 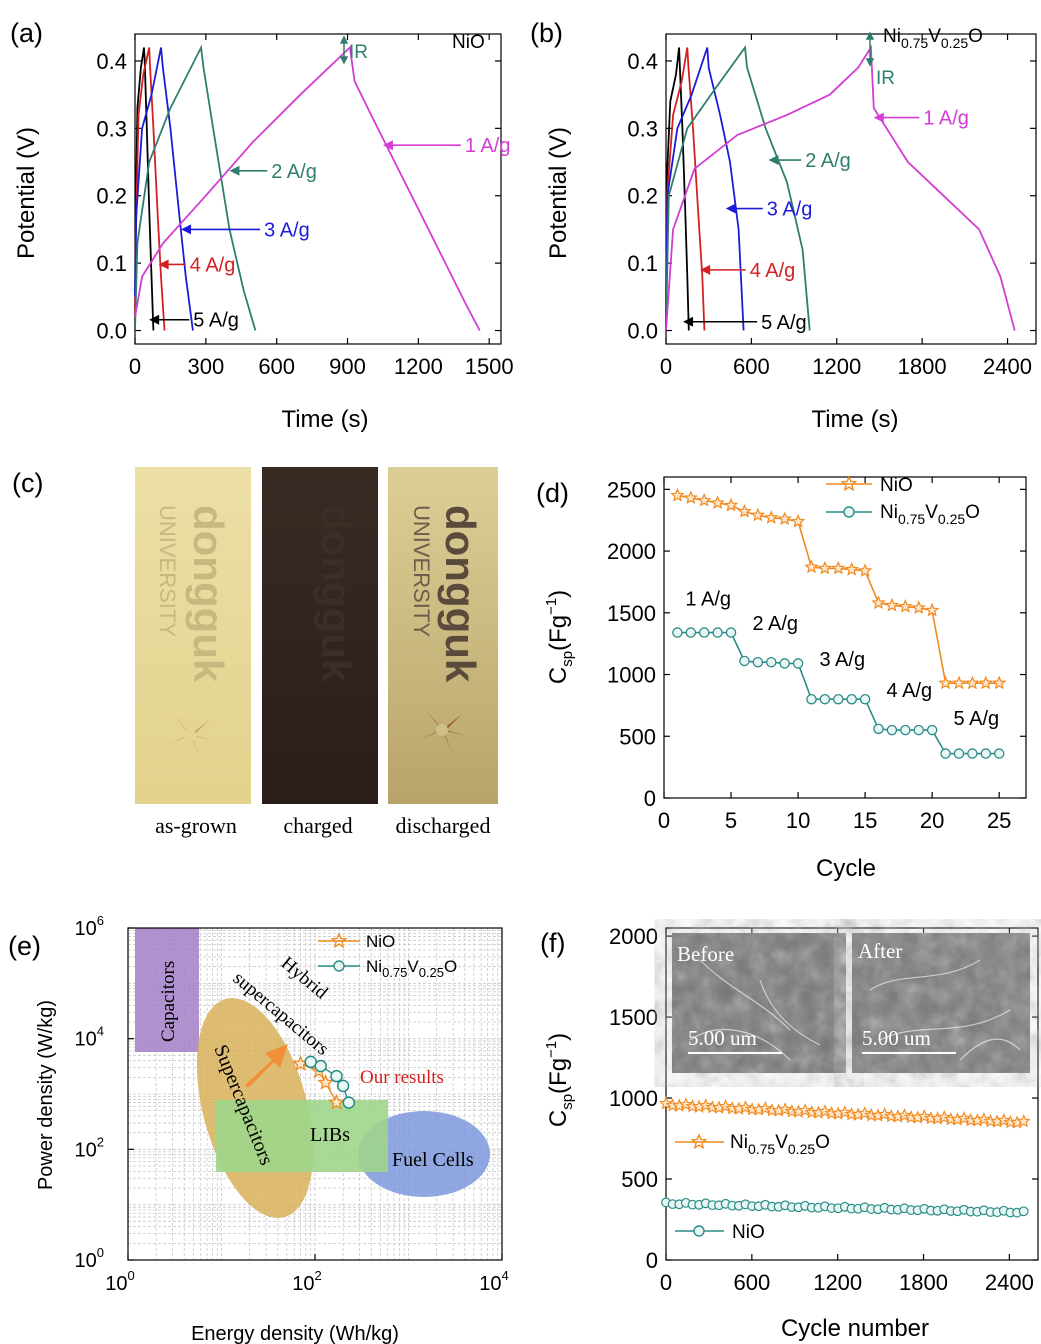 I want to click on curve-4-ag, so click(x=150, y=189).